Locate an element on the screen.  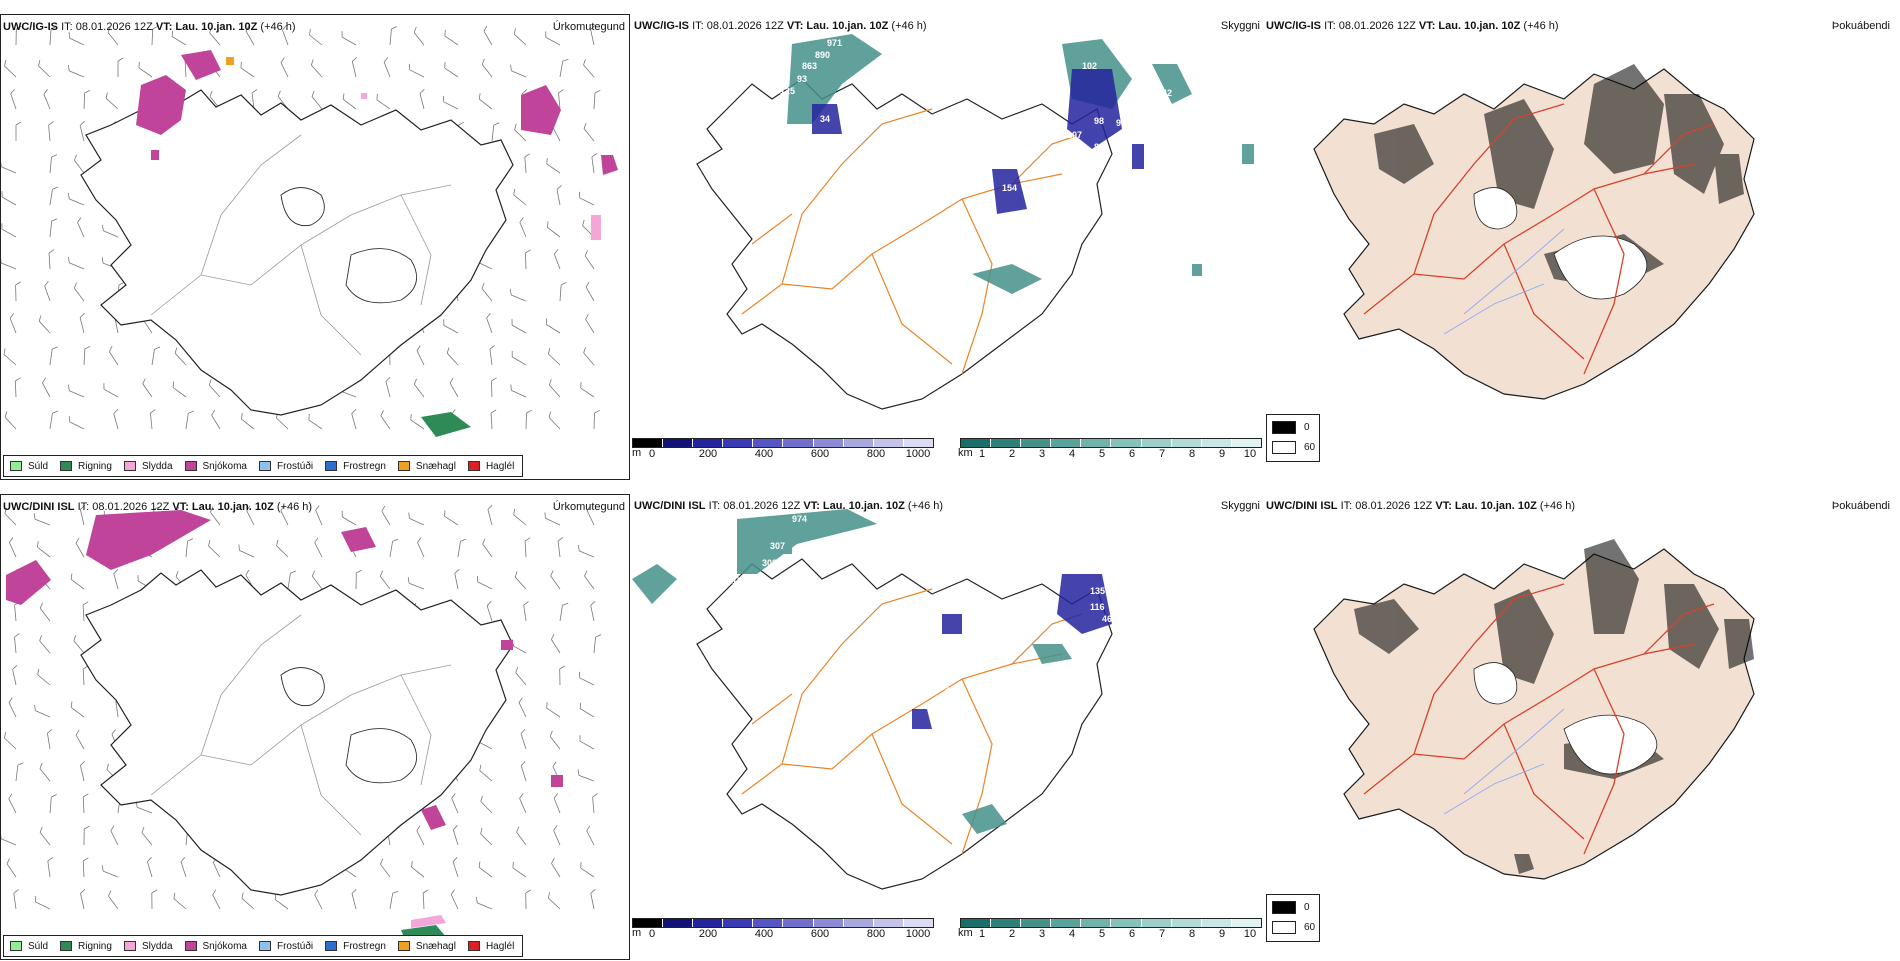
model-name: UWC/IG-IS is located at coordinates (661, 26).